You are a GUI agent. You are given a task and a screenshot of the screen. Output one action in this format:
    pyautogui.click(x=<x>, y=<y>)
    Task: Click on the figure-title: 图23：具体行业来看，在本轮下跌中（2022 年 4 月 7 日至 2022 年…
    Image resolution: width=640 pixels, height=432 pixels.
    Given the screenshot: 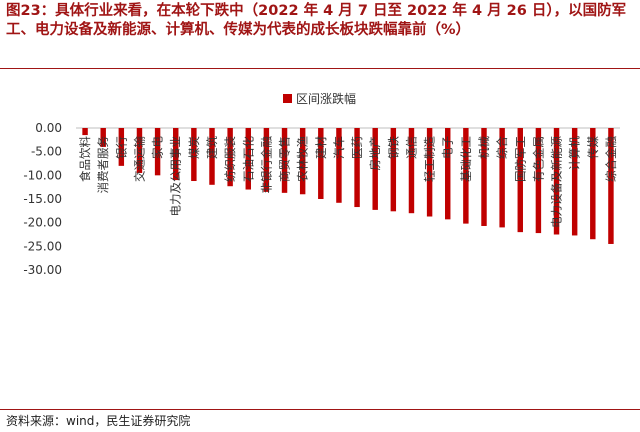 What is the action you would take?
    pyautogui.click(x=316, y=20)
    